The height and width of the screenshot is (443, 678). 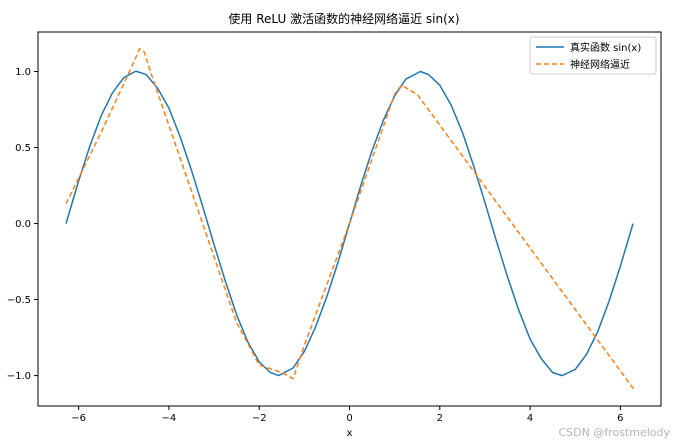 I want to click on x-tick-label: 0, so click(x=349, y=418).